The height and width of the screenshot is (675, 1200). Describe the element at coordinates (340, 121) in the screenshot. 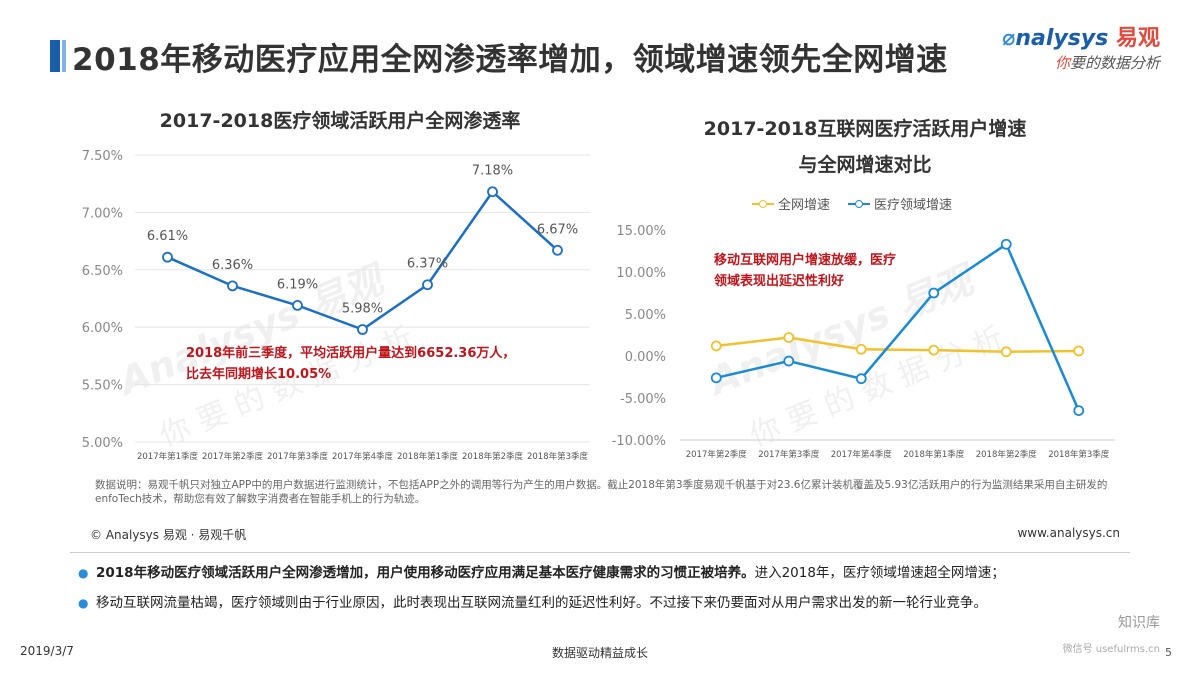

I see `left-chart-title: 2017-2018医疗领域活跃用户全网渗透率` at that location.